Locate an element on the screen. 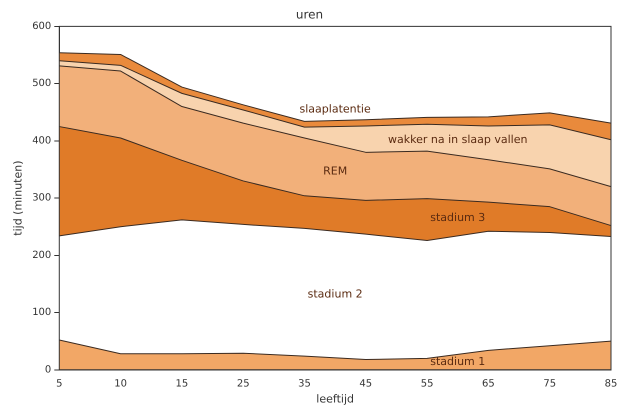 This screenshot has width=631, height=414. y-axis-title: tijd (minuten) is located at coordinates (17, 198).